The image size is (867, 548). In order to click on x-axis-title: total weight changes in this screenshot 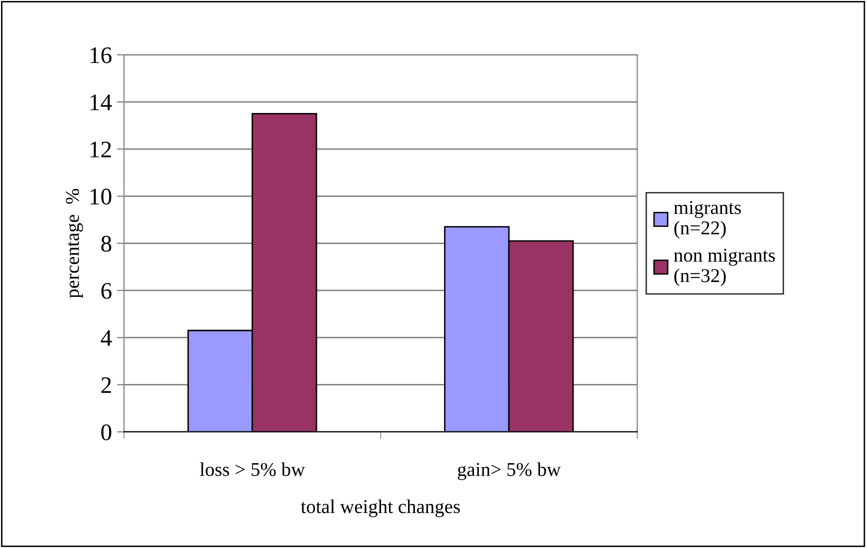, I will do `click(380, 509)`.